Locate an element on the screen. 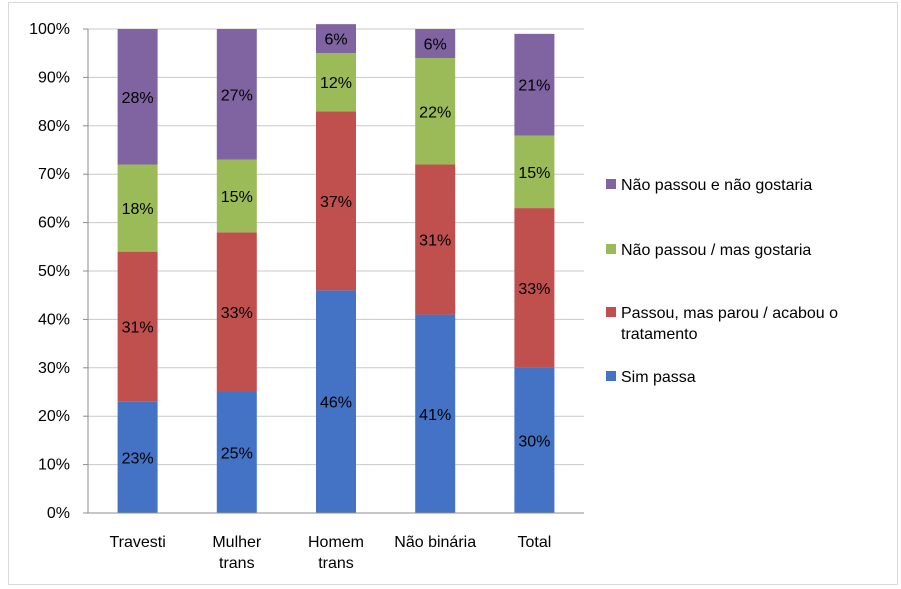 Image resolution: width=901 pixels, height=589 pixels. data-label: 23% is located at coordinates (138, 458).